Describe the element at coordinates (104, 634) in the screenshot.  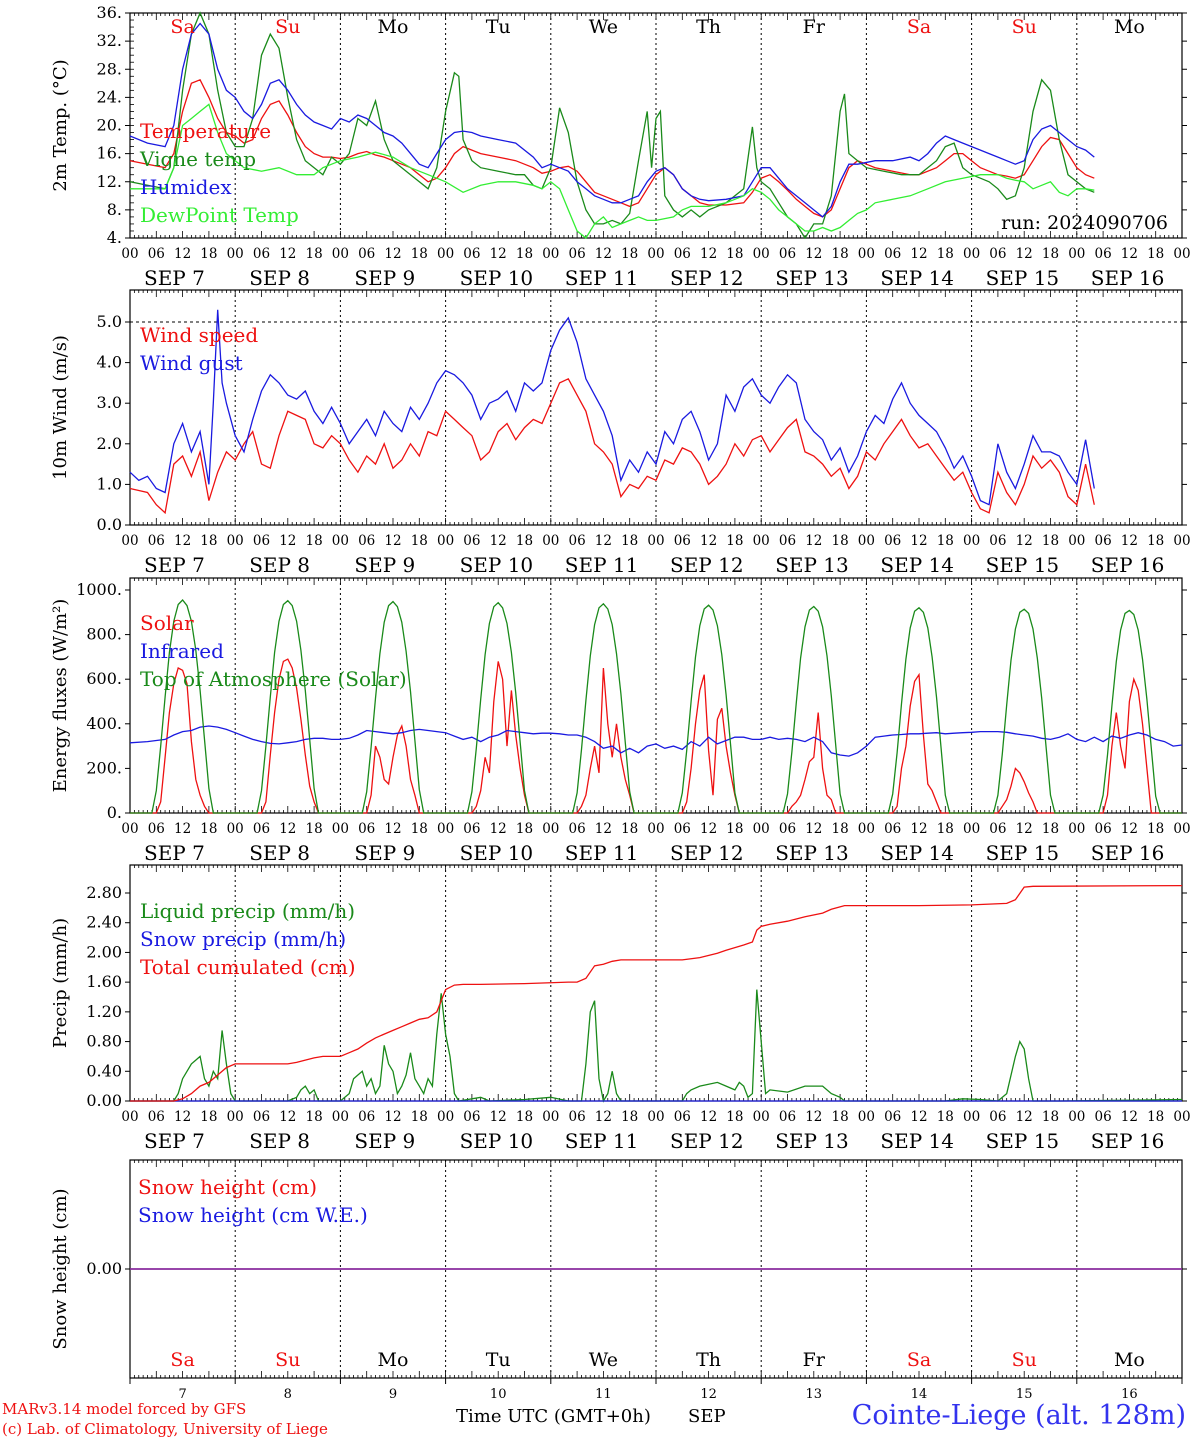
I see `y-tick-label: 800.` at that location.